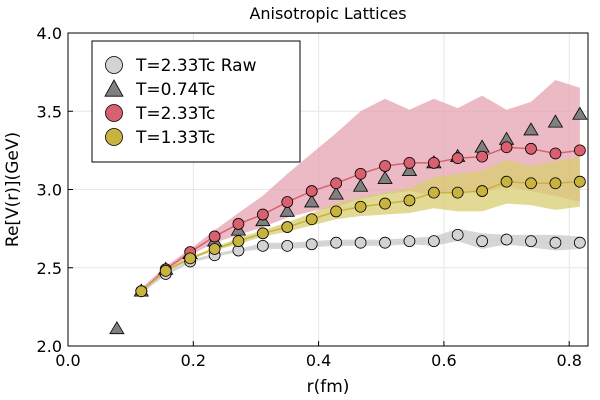 The width and height of the screenshot is (600, 400). I want to click on y-tick-label: 2.5, so click(49, 268).